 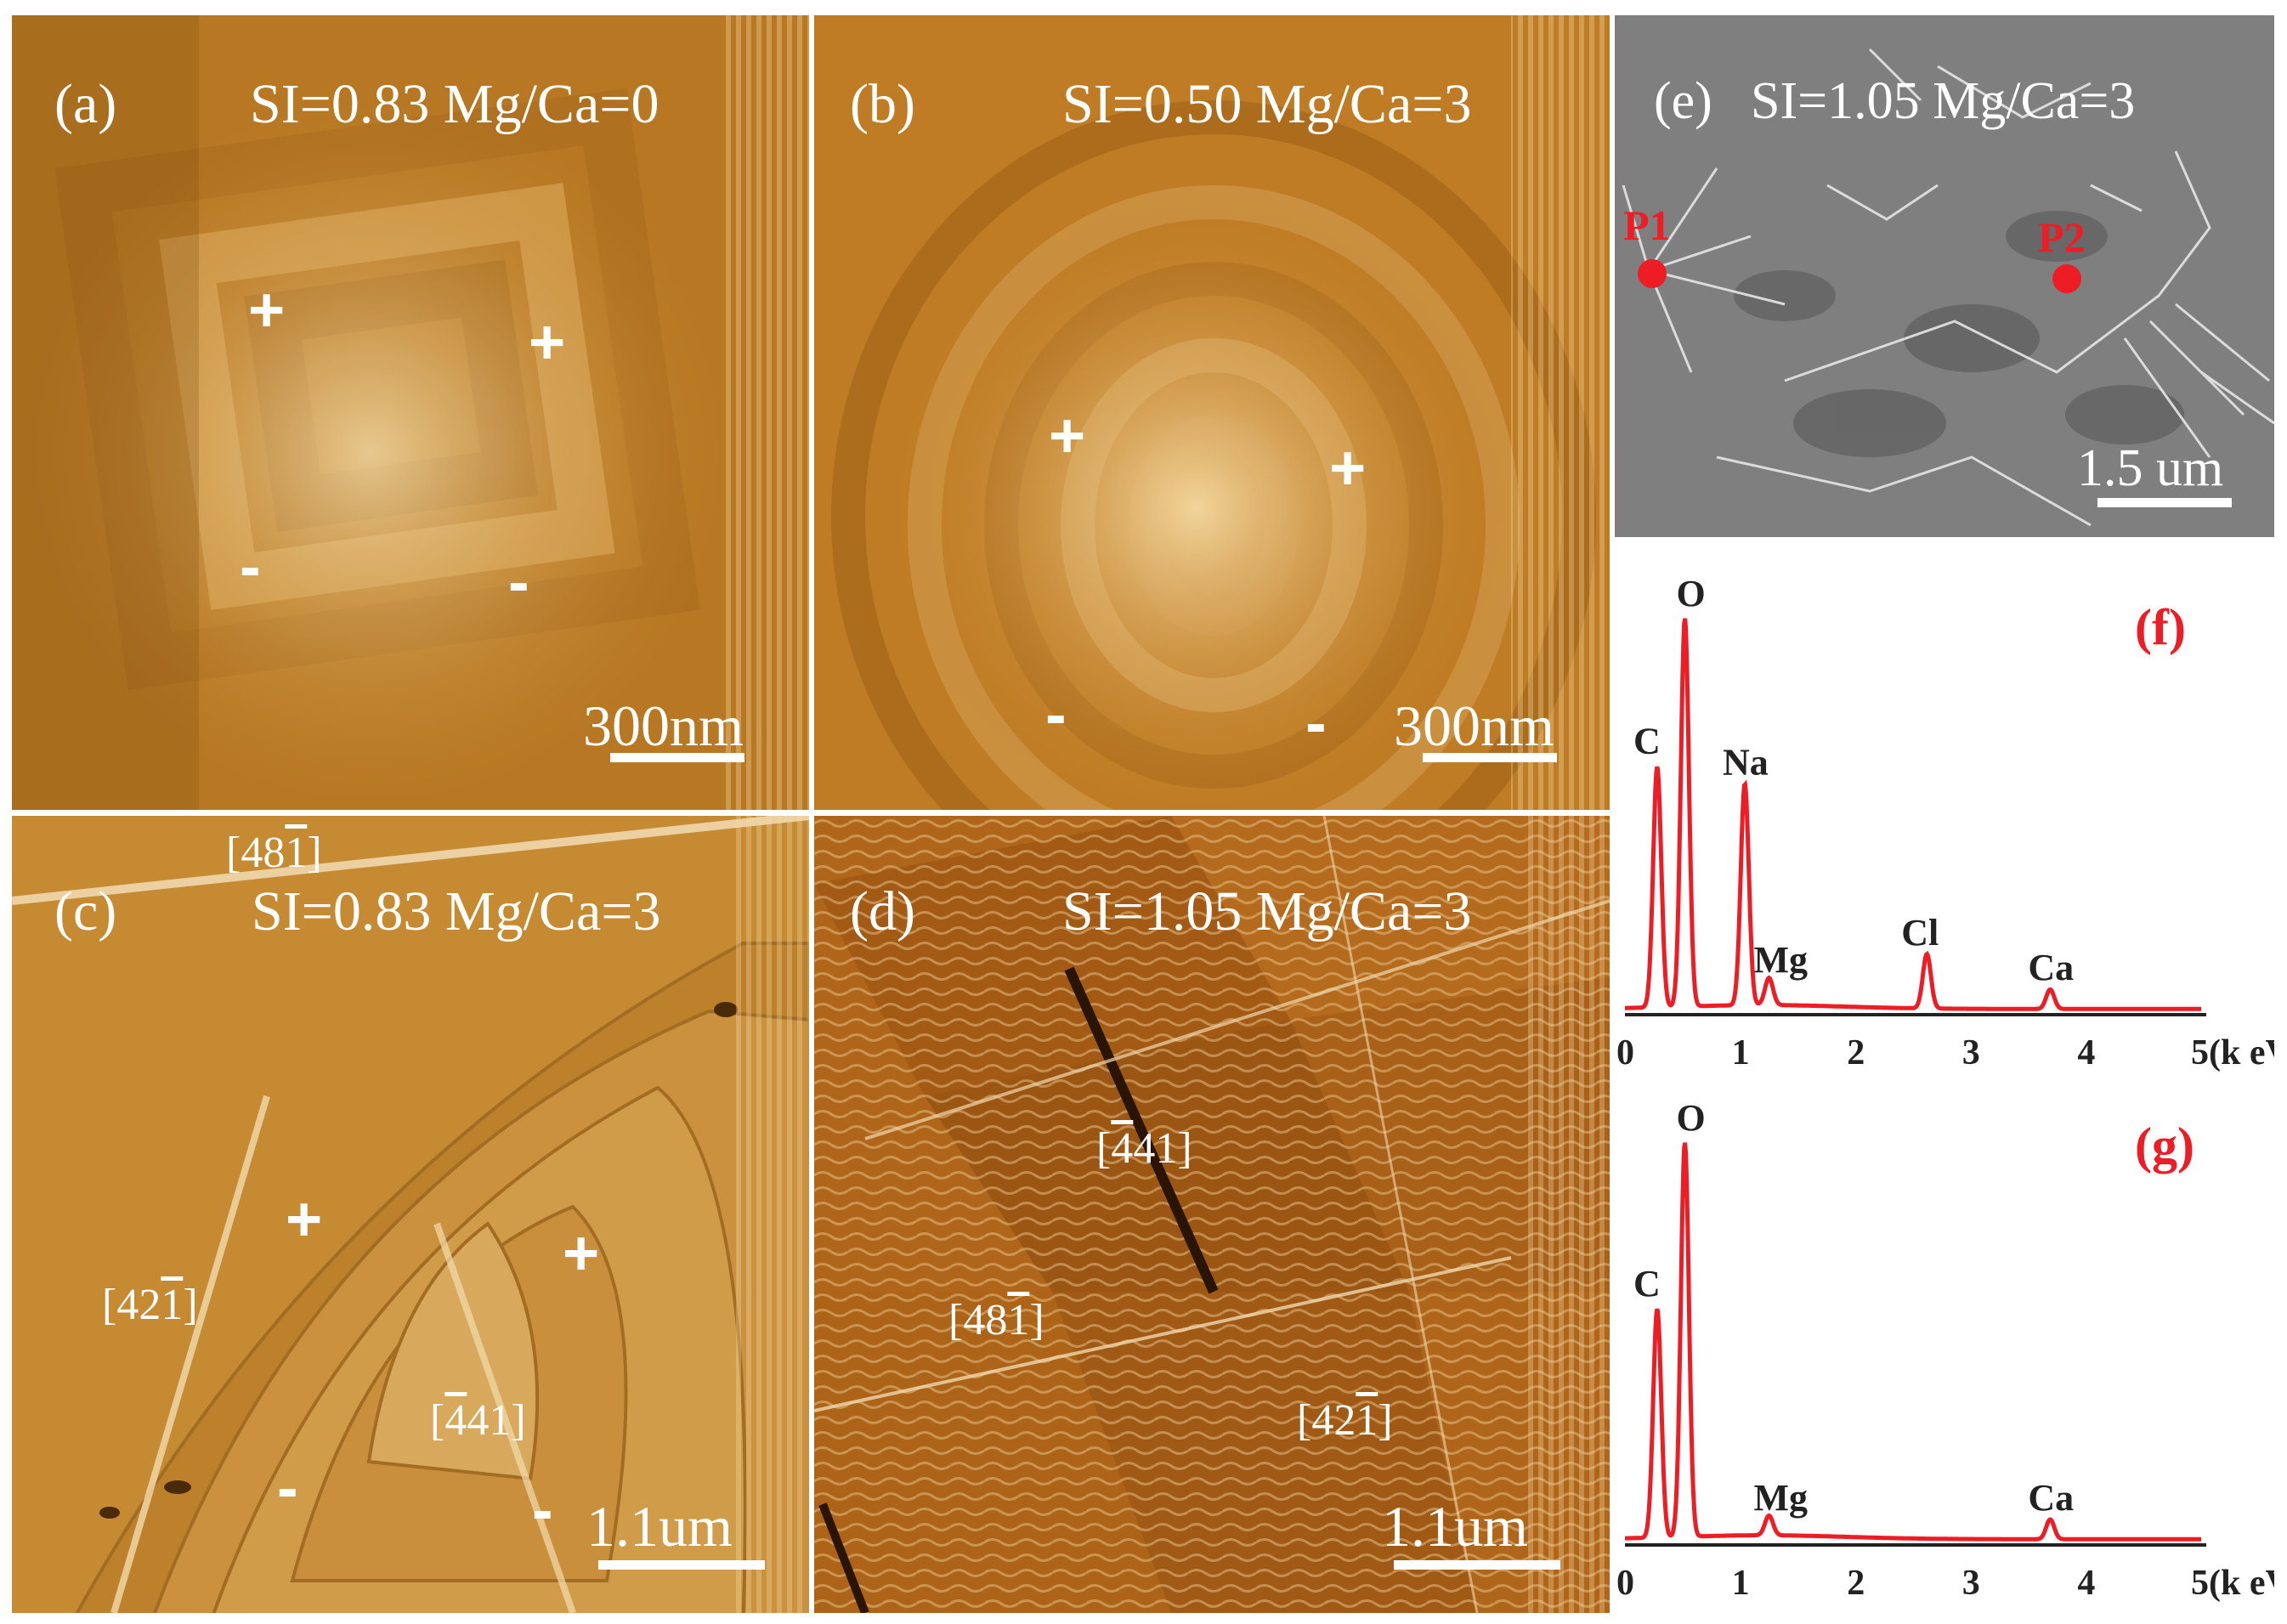 What do you see at coordinates (1913, 814) in the screenshot?
I see `spectrum-line-f` at bounding box center [1913, 814].